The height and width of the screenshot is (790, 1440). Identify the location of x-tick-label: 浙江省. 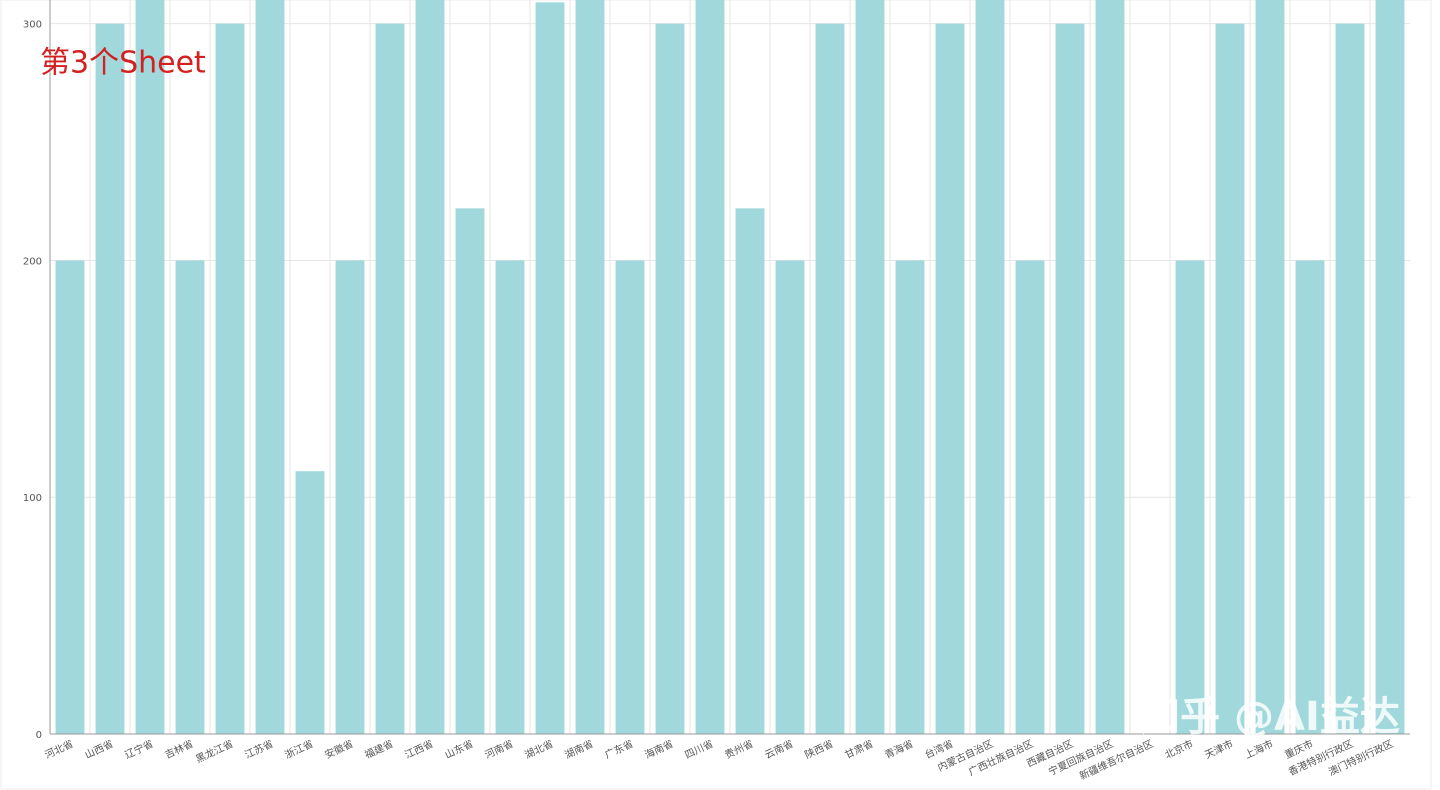
(299, 749).